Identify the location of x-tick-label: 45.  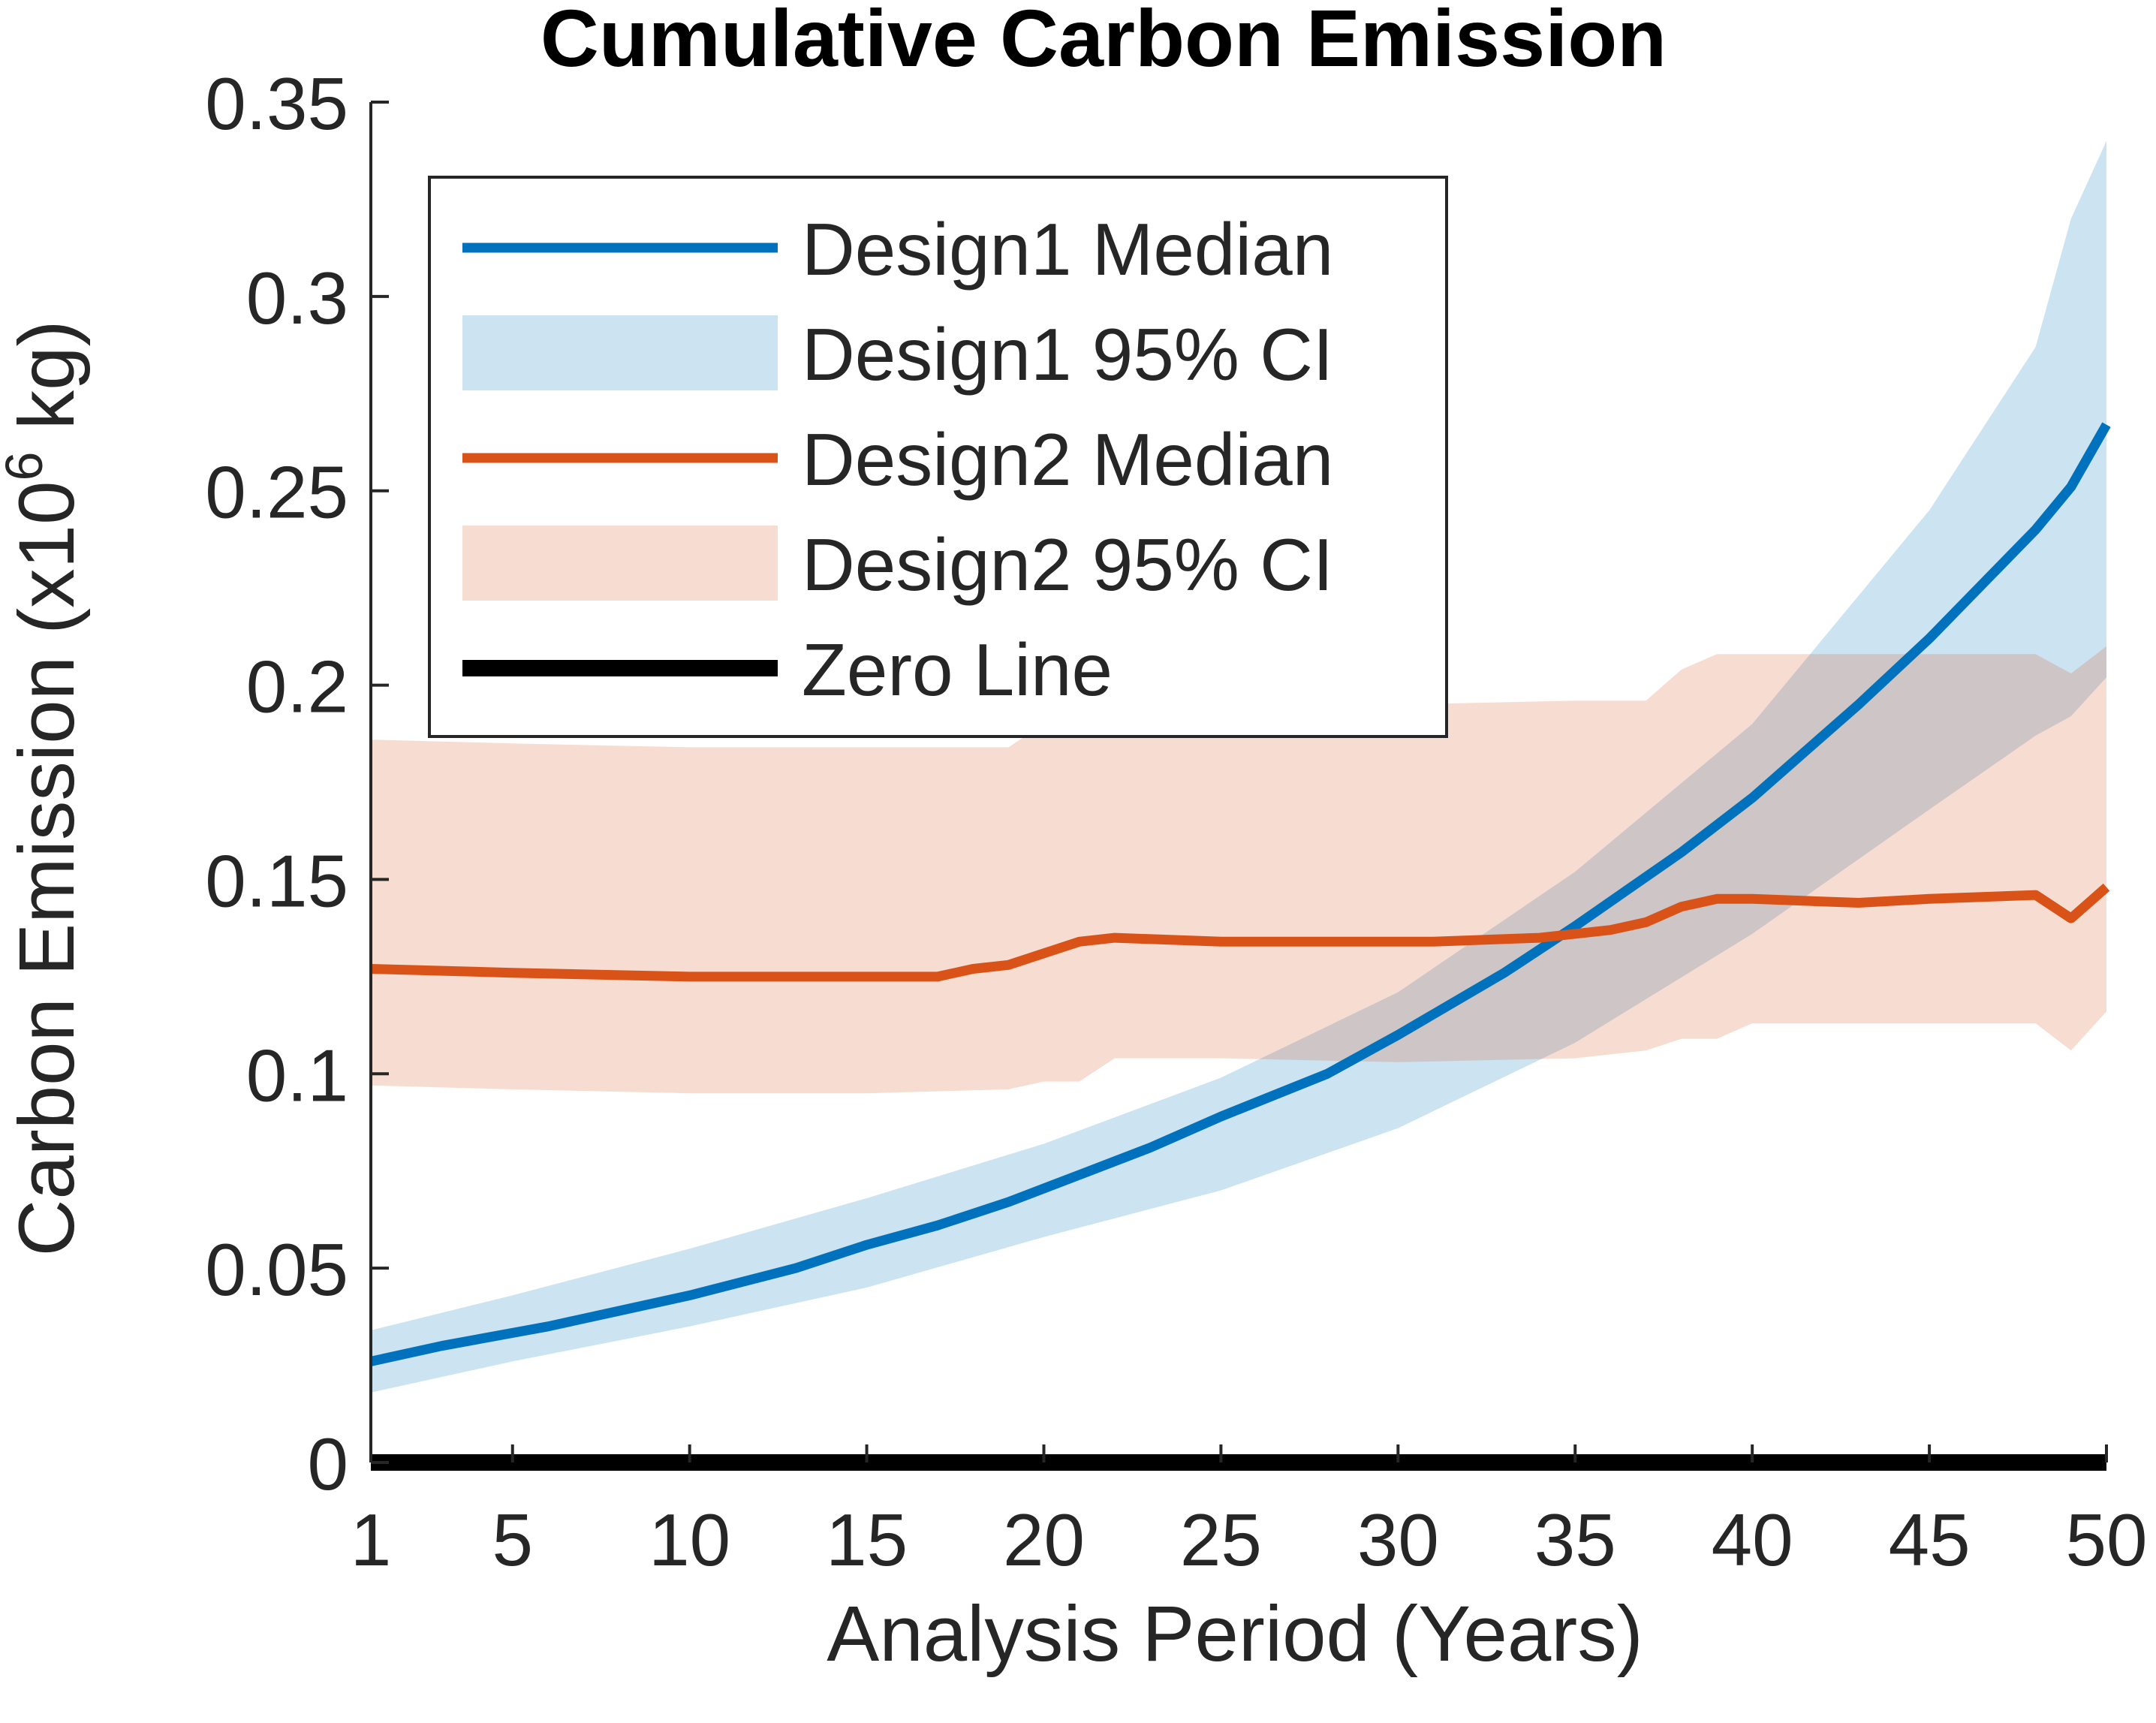
(1930, 1540).